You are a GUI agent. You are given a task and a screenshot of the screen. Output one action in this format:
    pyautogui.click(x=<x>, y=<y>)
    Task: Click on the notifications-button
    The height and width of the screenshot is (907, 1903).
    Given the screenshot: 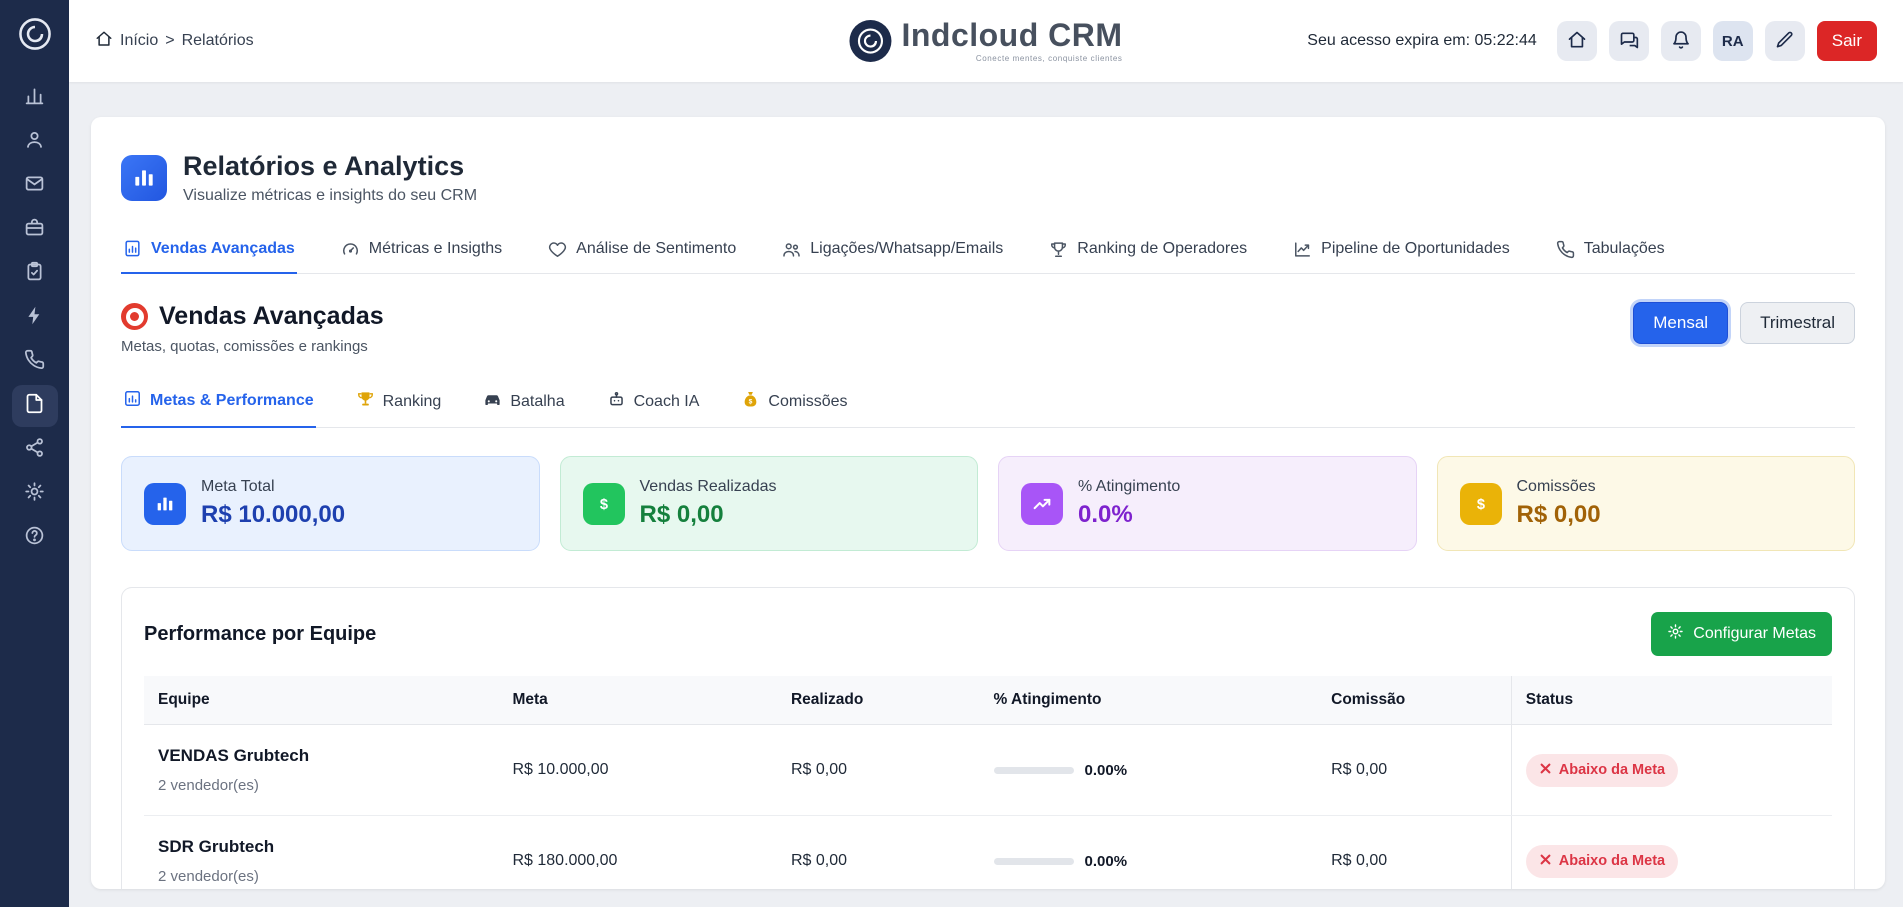 What is the action you would take?
    pyautogui.click(x=1680, y=41)
    